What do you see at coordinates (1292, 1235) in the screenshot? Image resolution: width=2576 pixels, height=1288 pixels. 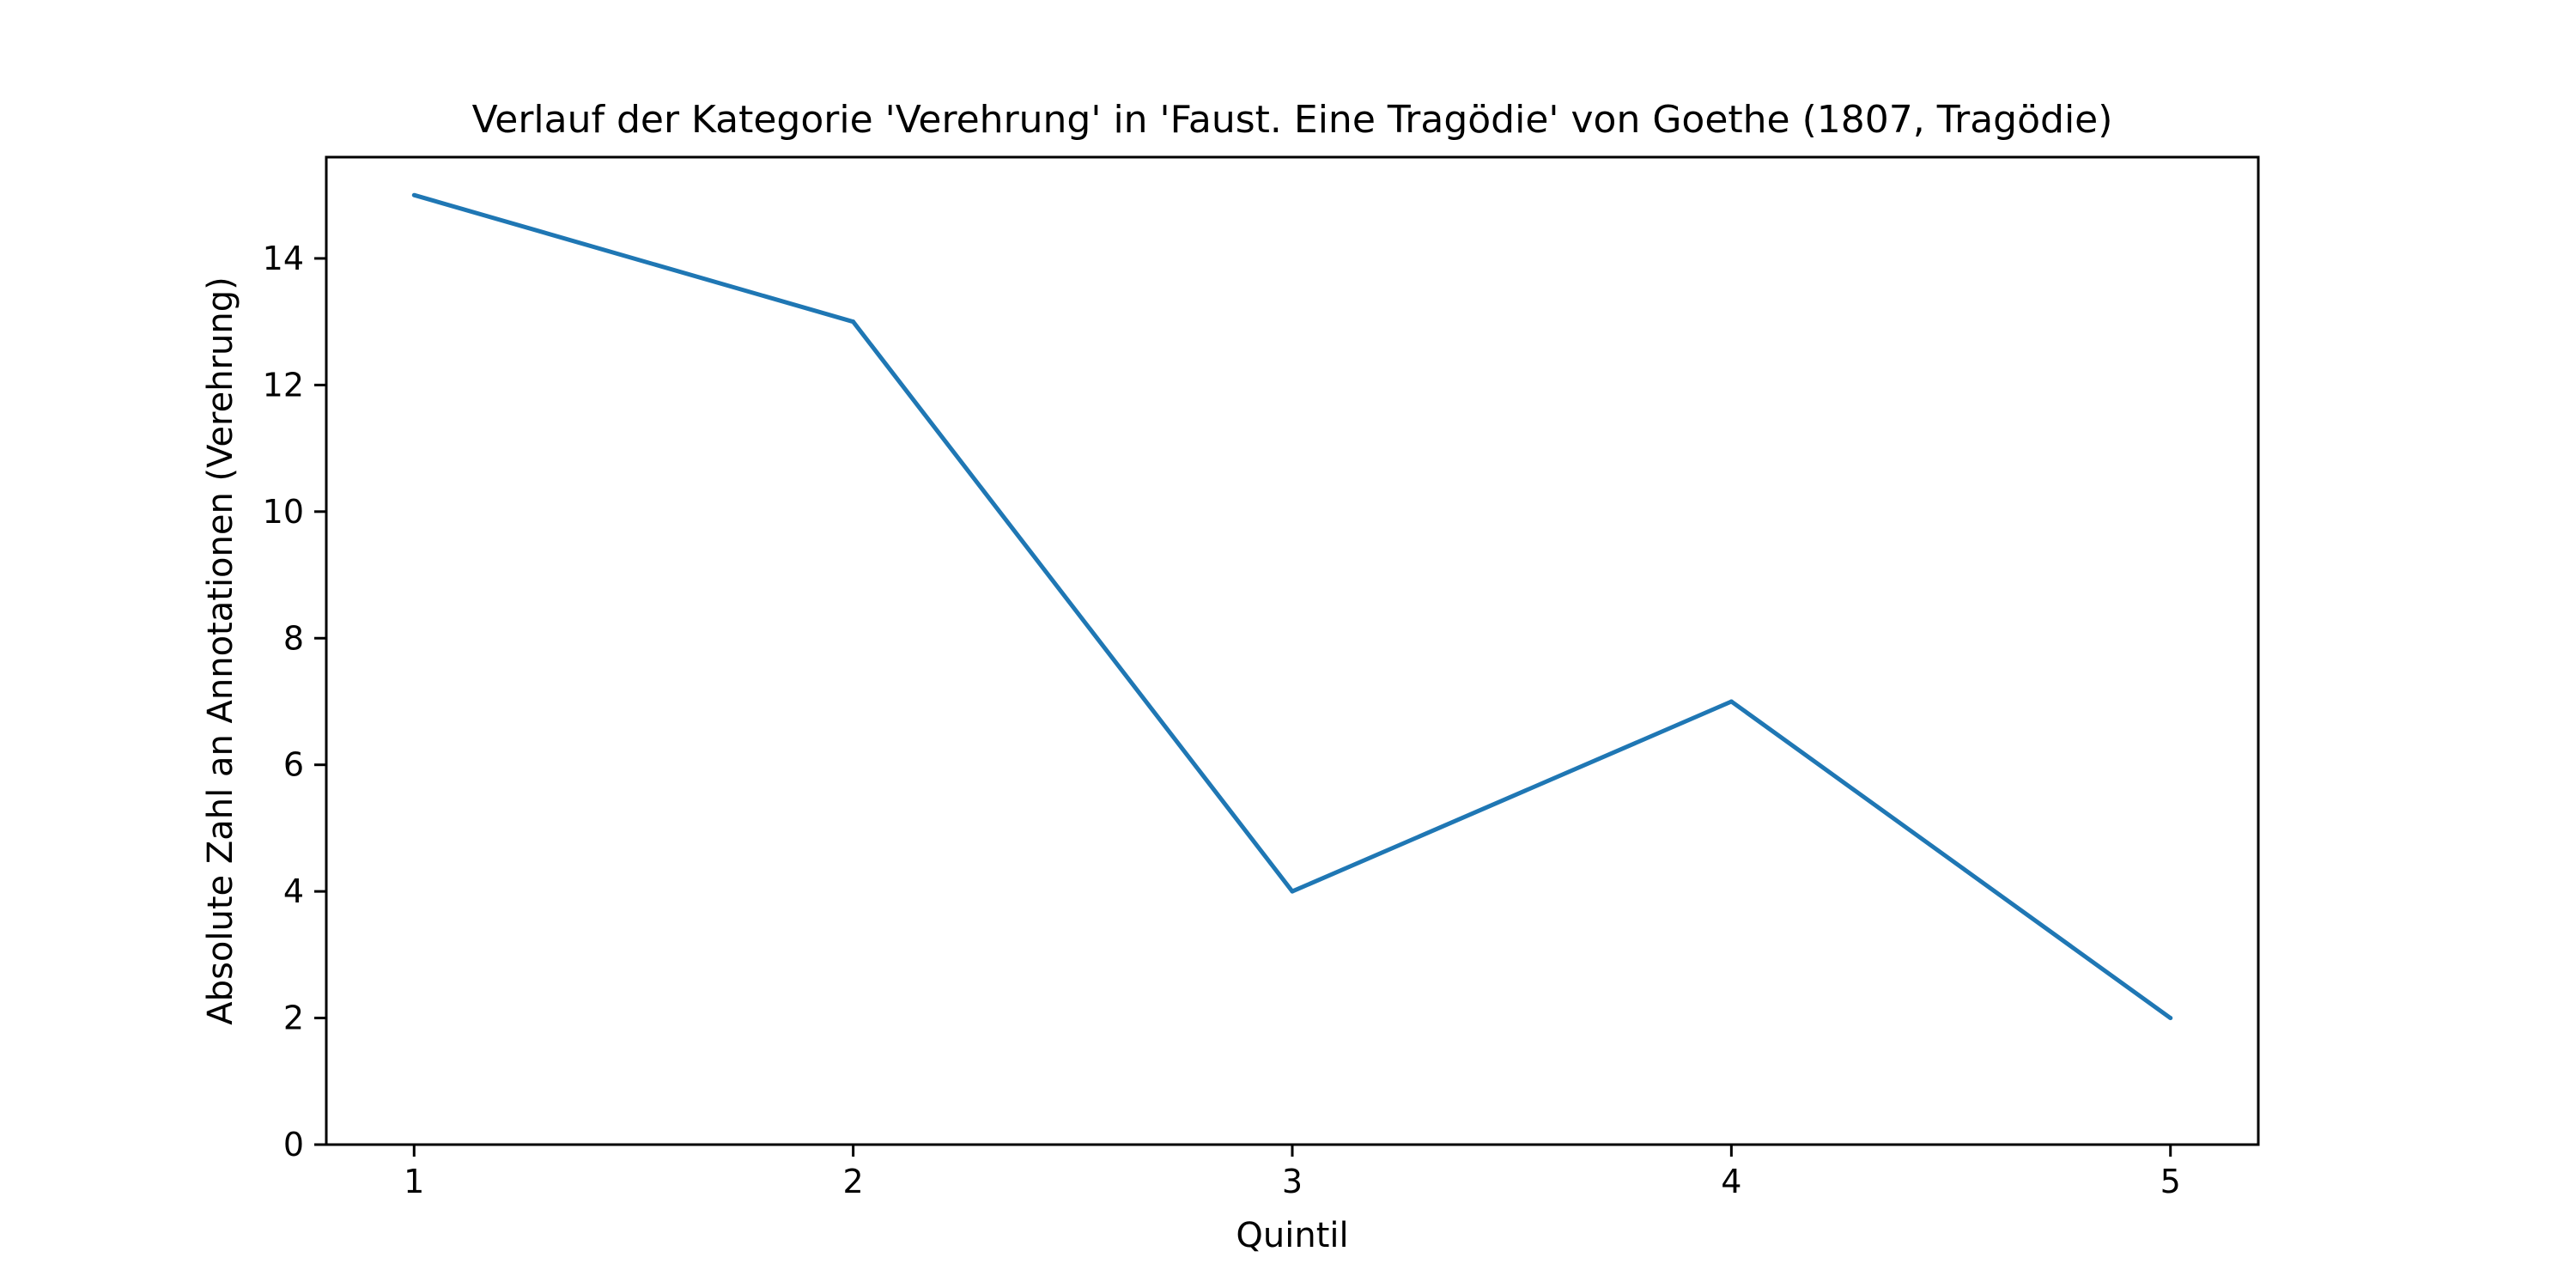 I see `x-axis-label: Quintil` at bounding box center [1292, 1235].